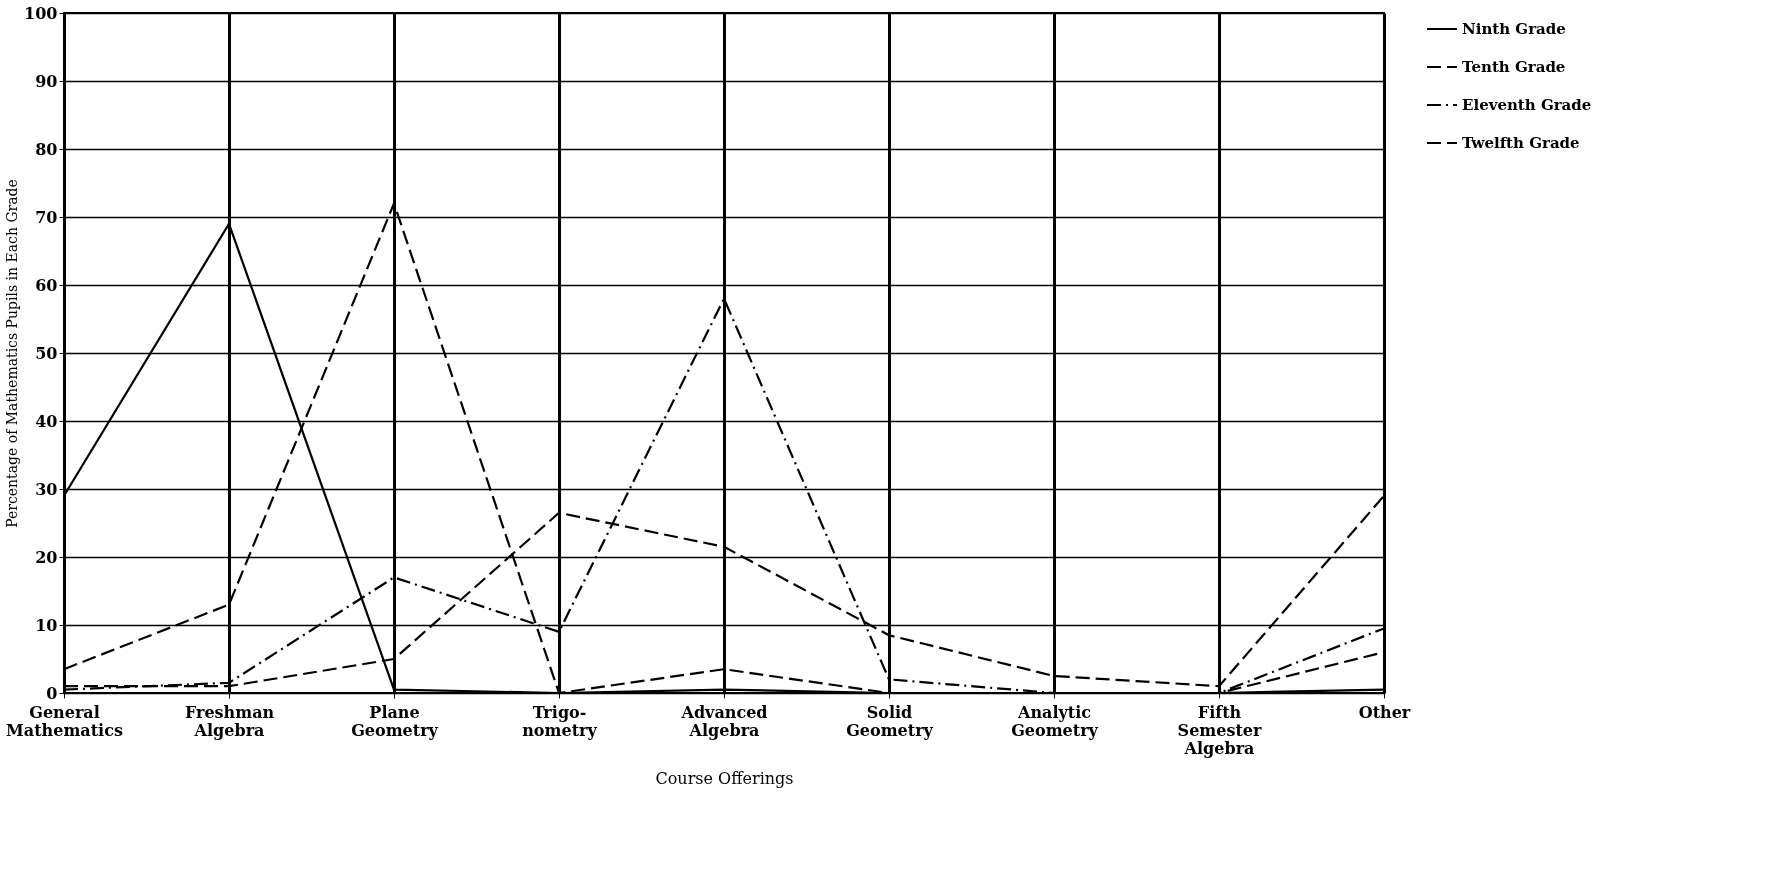 Image resolution: width=1767 pixels, height=892 pixels. What do you see at coordinates (46, 217) in the screenshot?
I see `y-tick-label: 70` at bounding box center [46, 217].